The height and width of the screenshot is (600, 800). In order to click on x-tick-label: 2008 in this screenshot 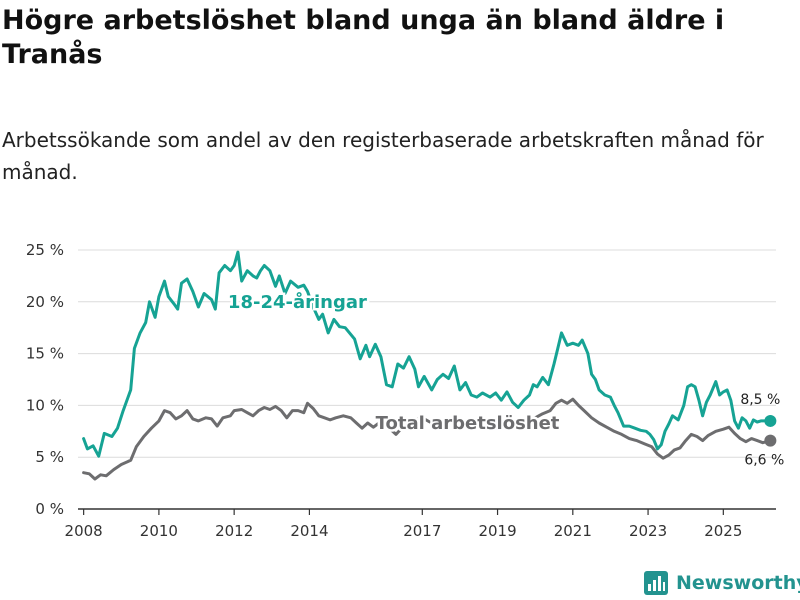, I will do `click(84, 531)`.